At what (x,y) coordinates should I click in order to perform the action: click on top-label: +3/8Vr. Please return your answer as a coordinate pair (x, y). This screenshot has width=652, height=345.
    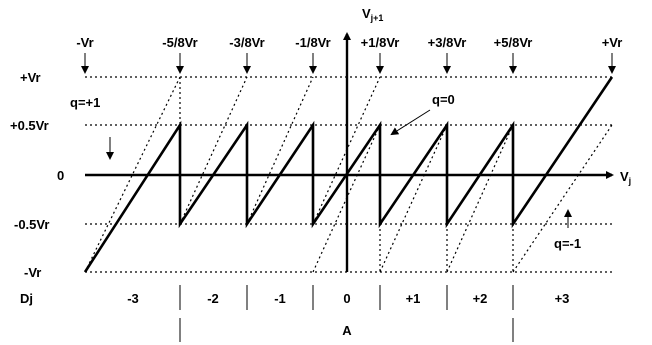
    Looking at the image, I should click on (447, 42).